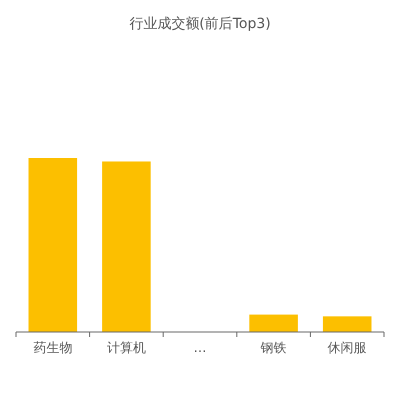  Describe the element at coordinates (273, 348) in the screenshot. I see `x-tick-label: 钢铁` at that location.